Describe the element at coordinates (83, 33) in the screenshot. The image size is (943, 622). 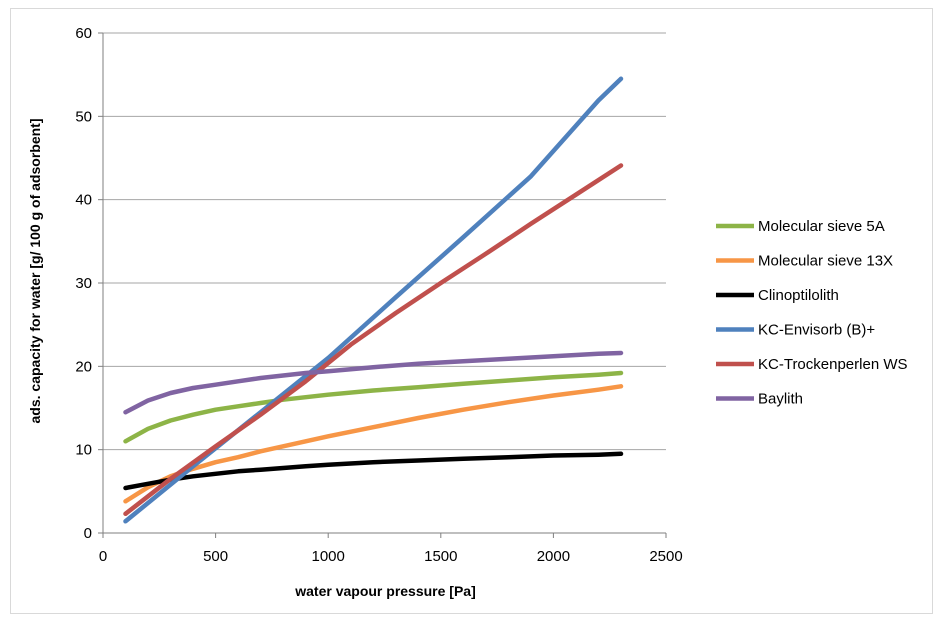
I see `y-tick-label: 60` at that location.